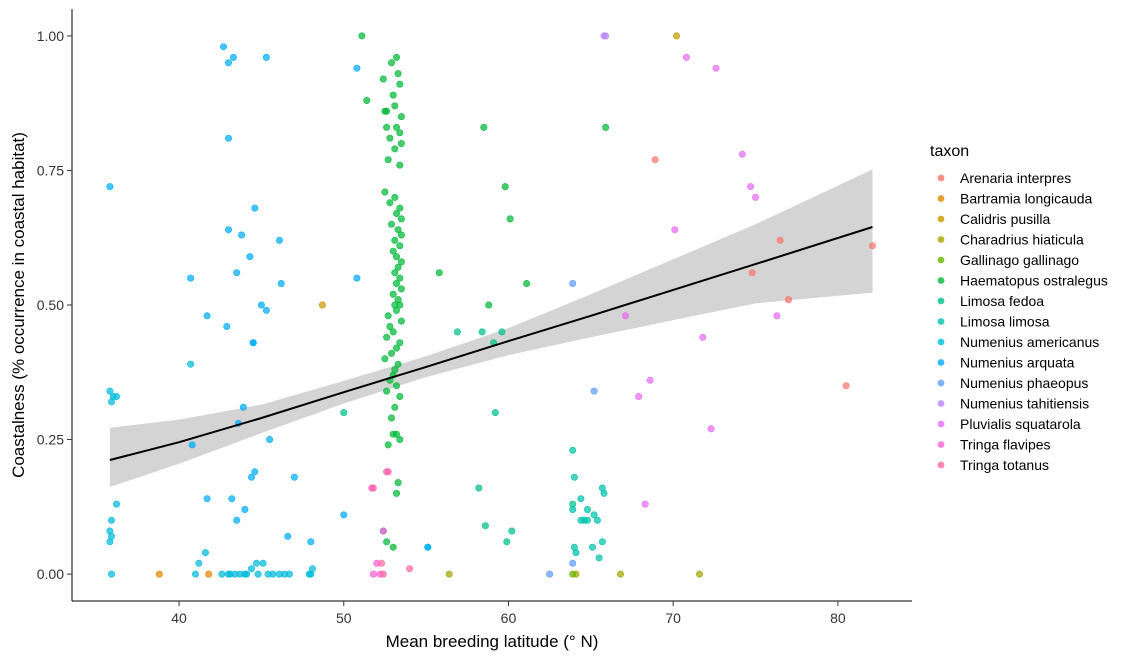 Image resolution: width=1135 pixels, height=665 pixels. What do you see at coordinates (50, 440) in the screenshot?
I see `y-tick-label: 0.25` at bounding box center [50, 440].